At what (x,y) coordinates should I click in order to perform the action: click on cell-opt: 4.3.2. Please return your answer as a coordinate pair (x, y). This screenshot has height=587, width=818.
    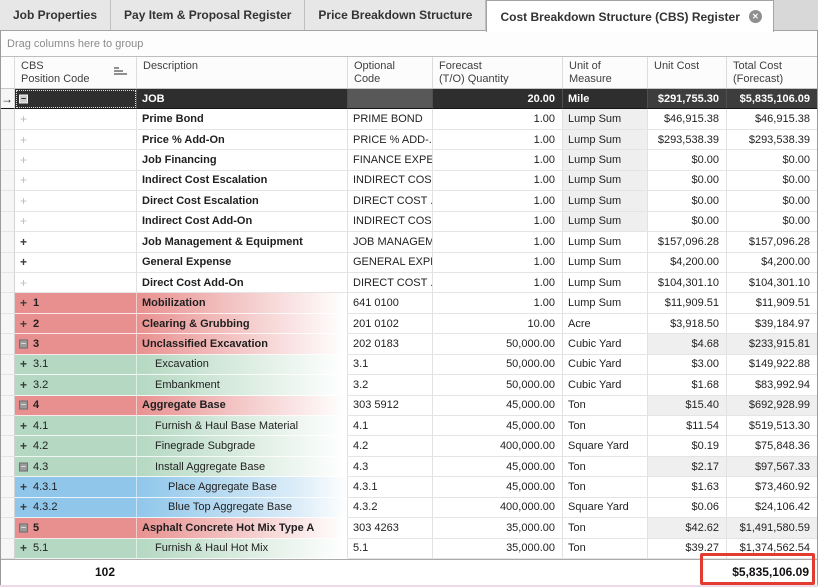
    Looking at the image, I should click on (390, 508).